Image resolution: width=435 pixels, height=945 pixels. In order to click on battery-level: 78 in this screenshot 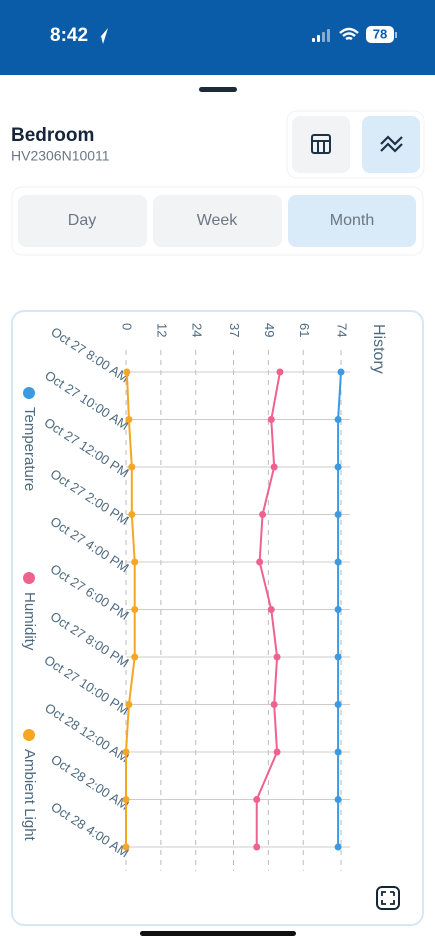, I will do `click(380, 33)`.